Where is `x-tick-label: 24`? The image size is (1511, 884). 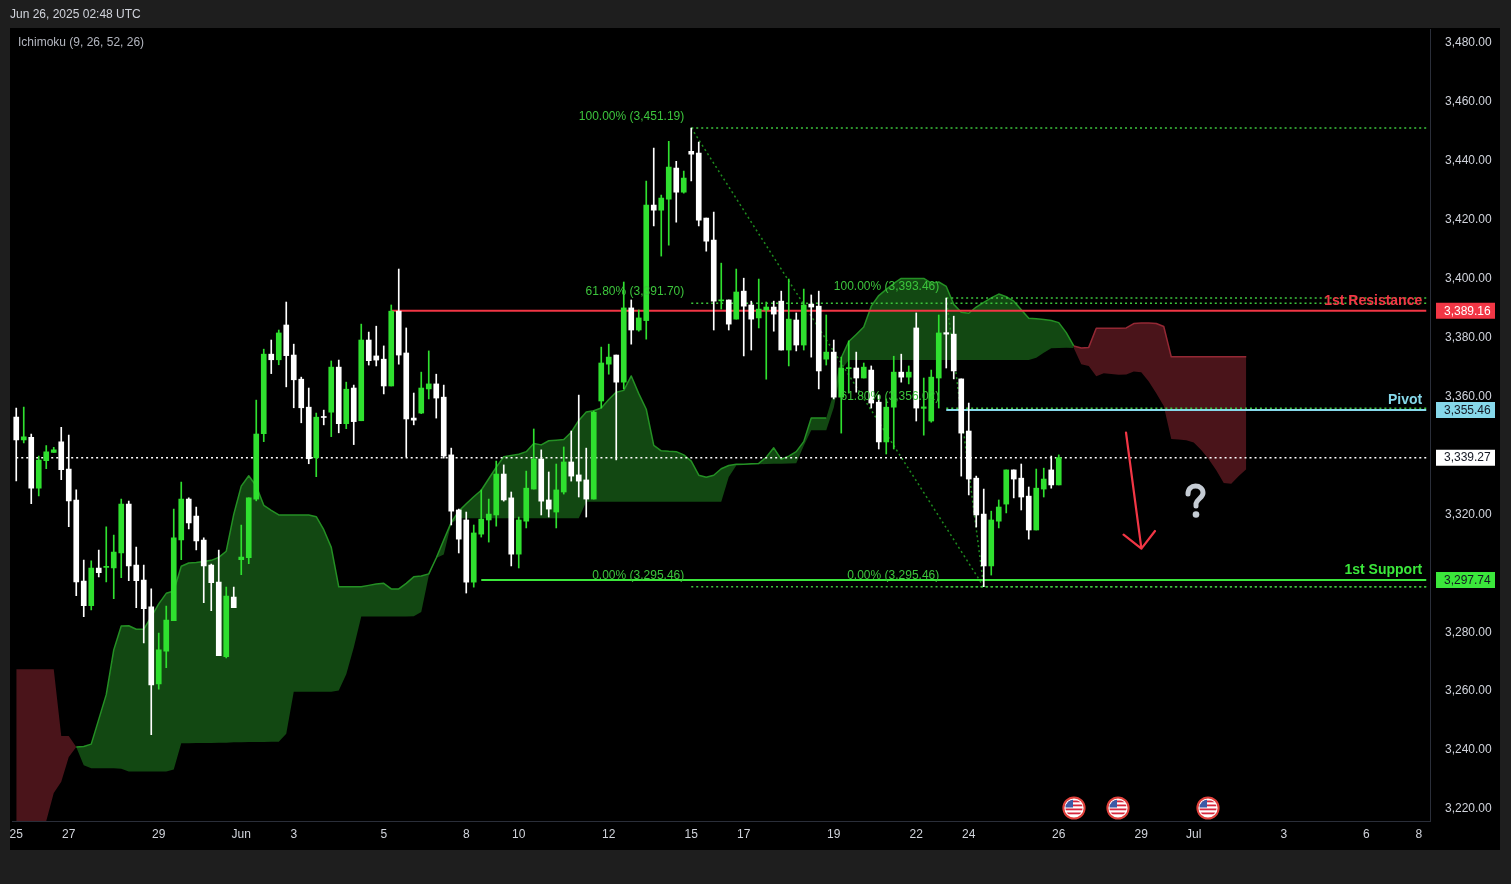 x-tick-label: 24 is located at coordinates (969, 833).